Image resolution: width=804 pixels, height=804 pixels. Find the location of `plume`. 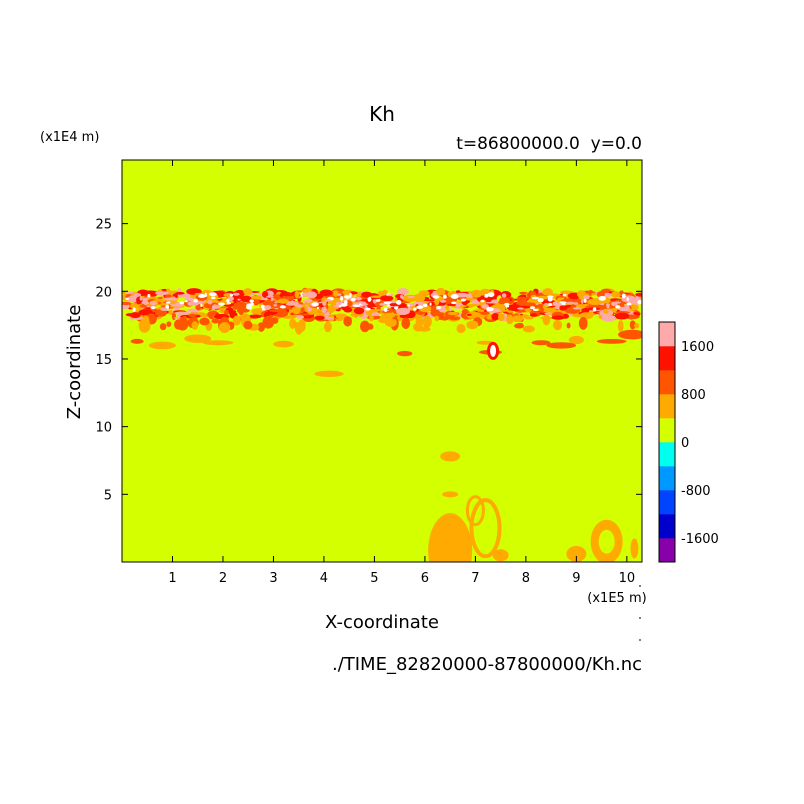

plume is located at coordinates (634, 548).